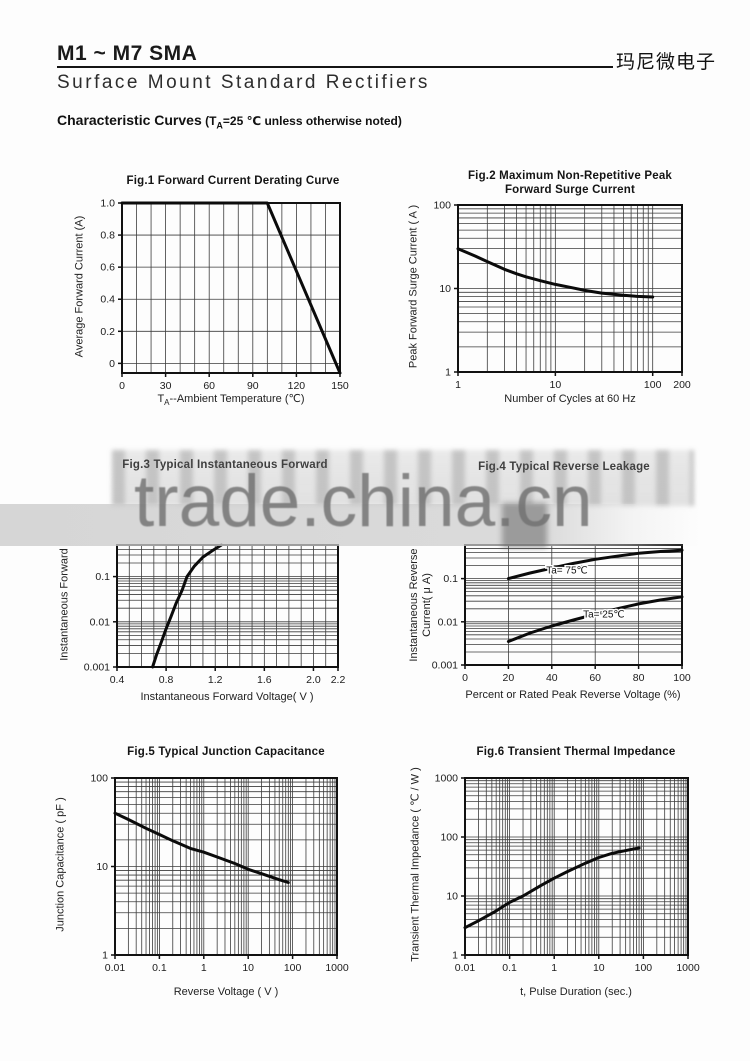 This screenshot has width=750, height=1061. I want to click on page-subtitle: Surface Mount Standard Rectifiers, so click(243, 82).